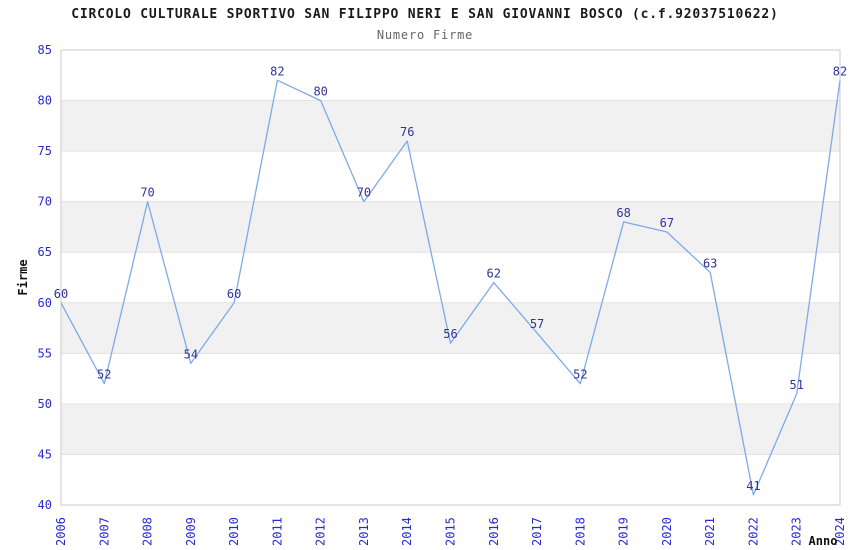 The image size is (850, 550). Describe the element at coordinates (45, 404) in the screenshot. I see `y-tick-label: 50` at that location.